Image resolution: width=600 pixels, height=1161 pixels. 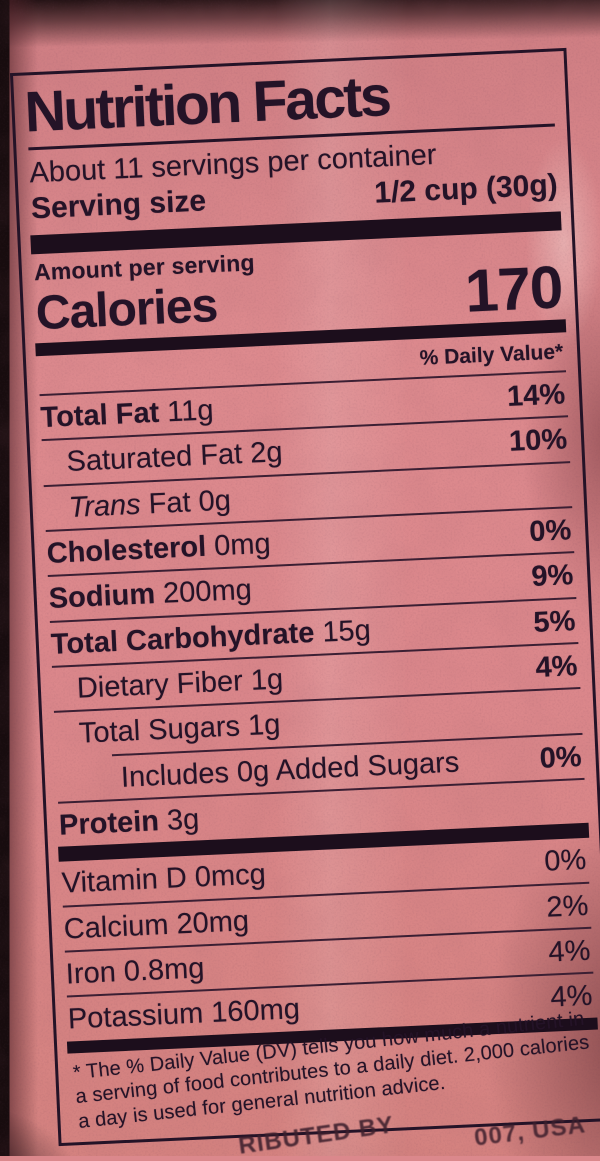 What do you see at coordinates (183, 1015) in the screenshot?
I see `nutrient-name: Potassium 160mg` at bounding box center [183, 1015].